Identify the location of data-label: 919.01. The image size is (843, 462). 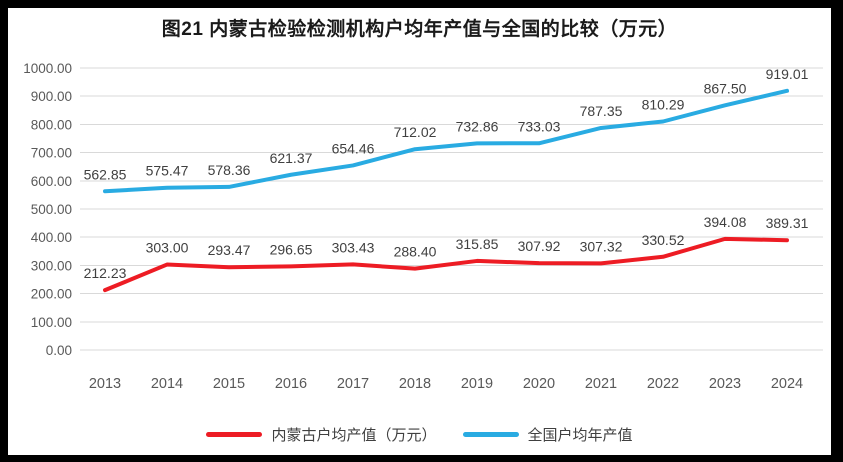
(787, 74).